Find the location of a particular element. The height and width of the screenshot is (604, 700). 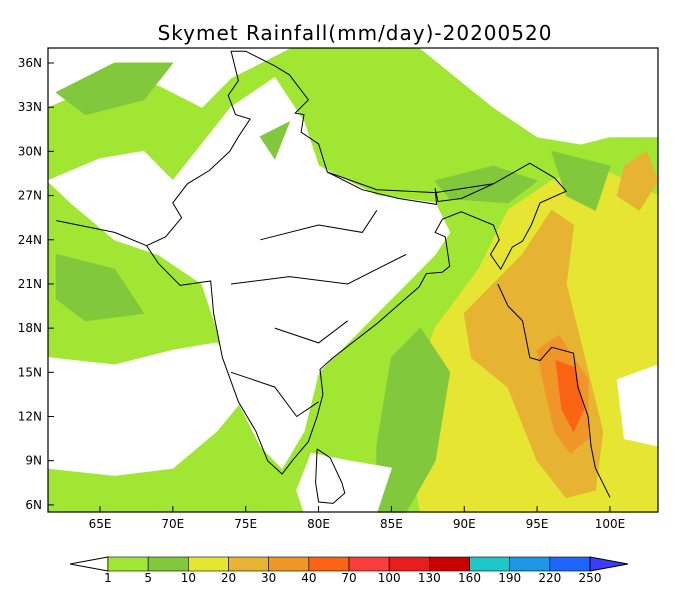

lon-label: 65E is located at coordinates (100, 524).